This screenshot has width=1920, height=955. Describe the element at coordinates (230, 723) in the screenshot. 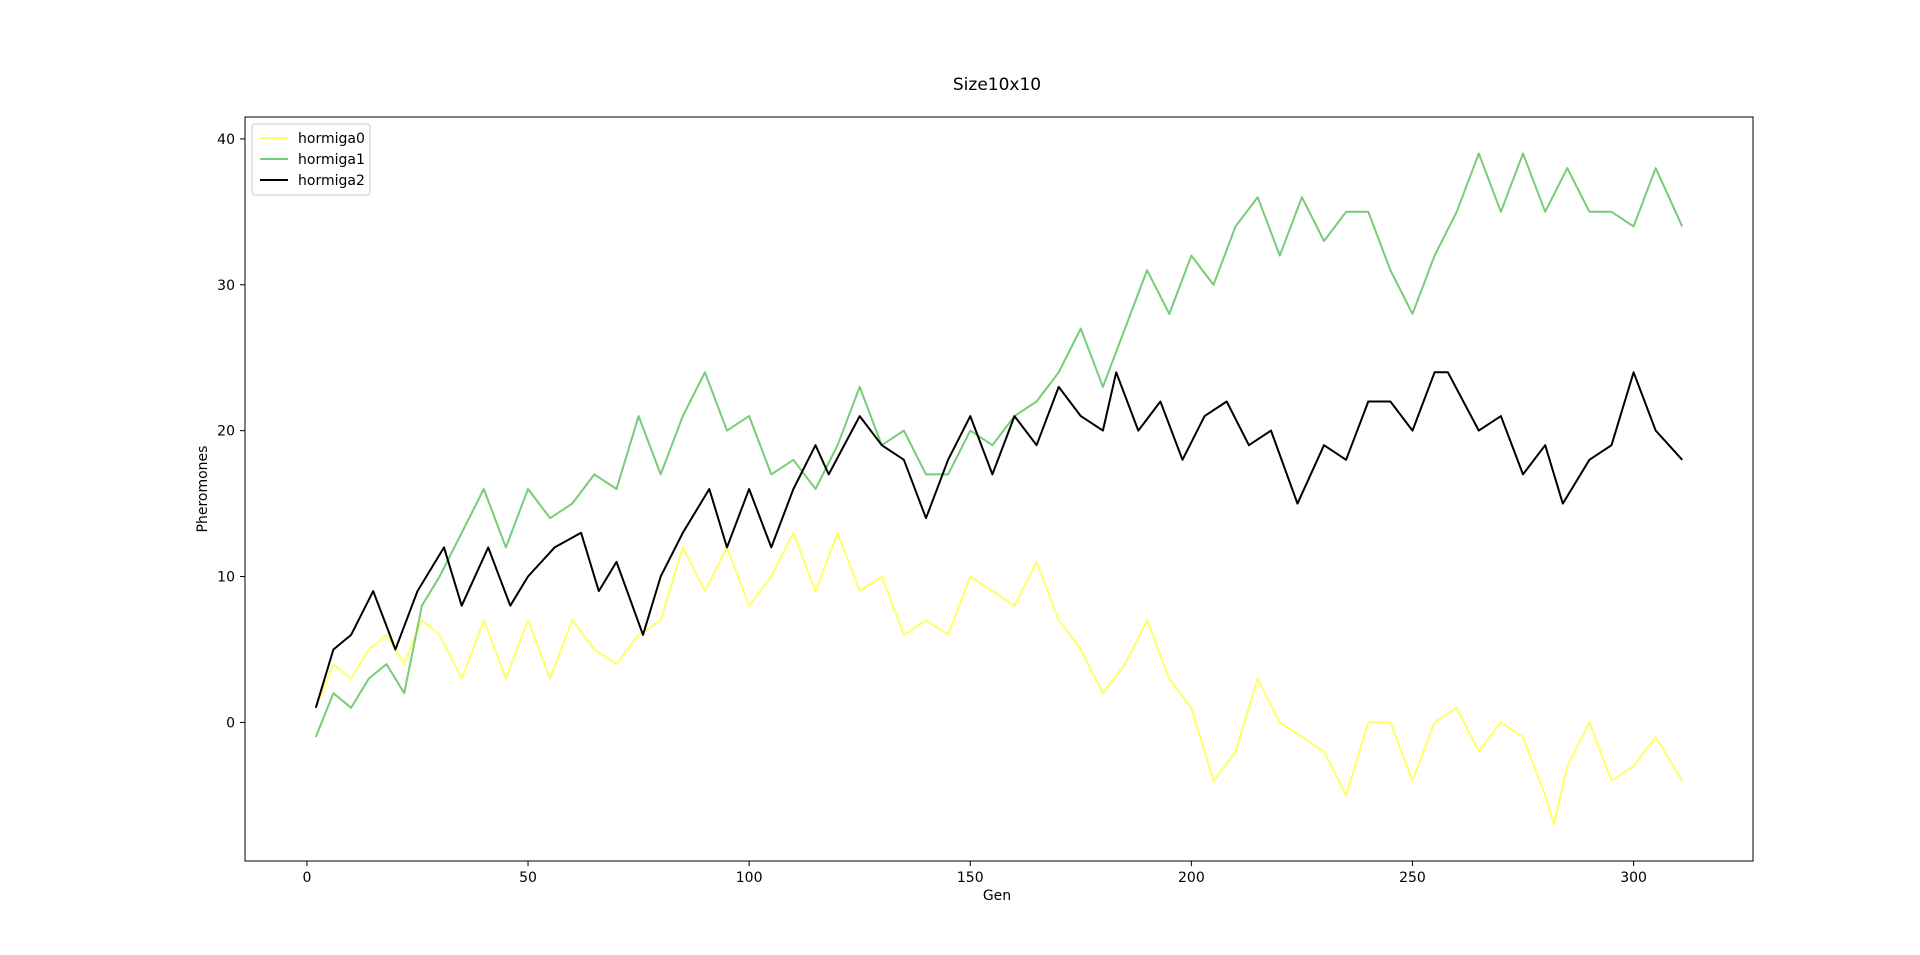

I see `y-tick-label: 0` at that location.